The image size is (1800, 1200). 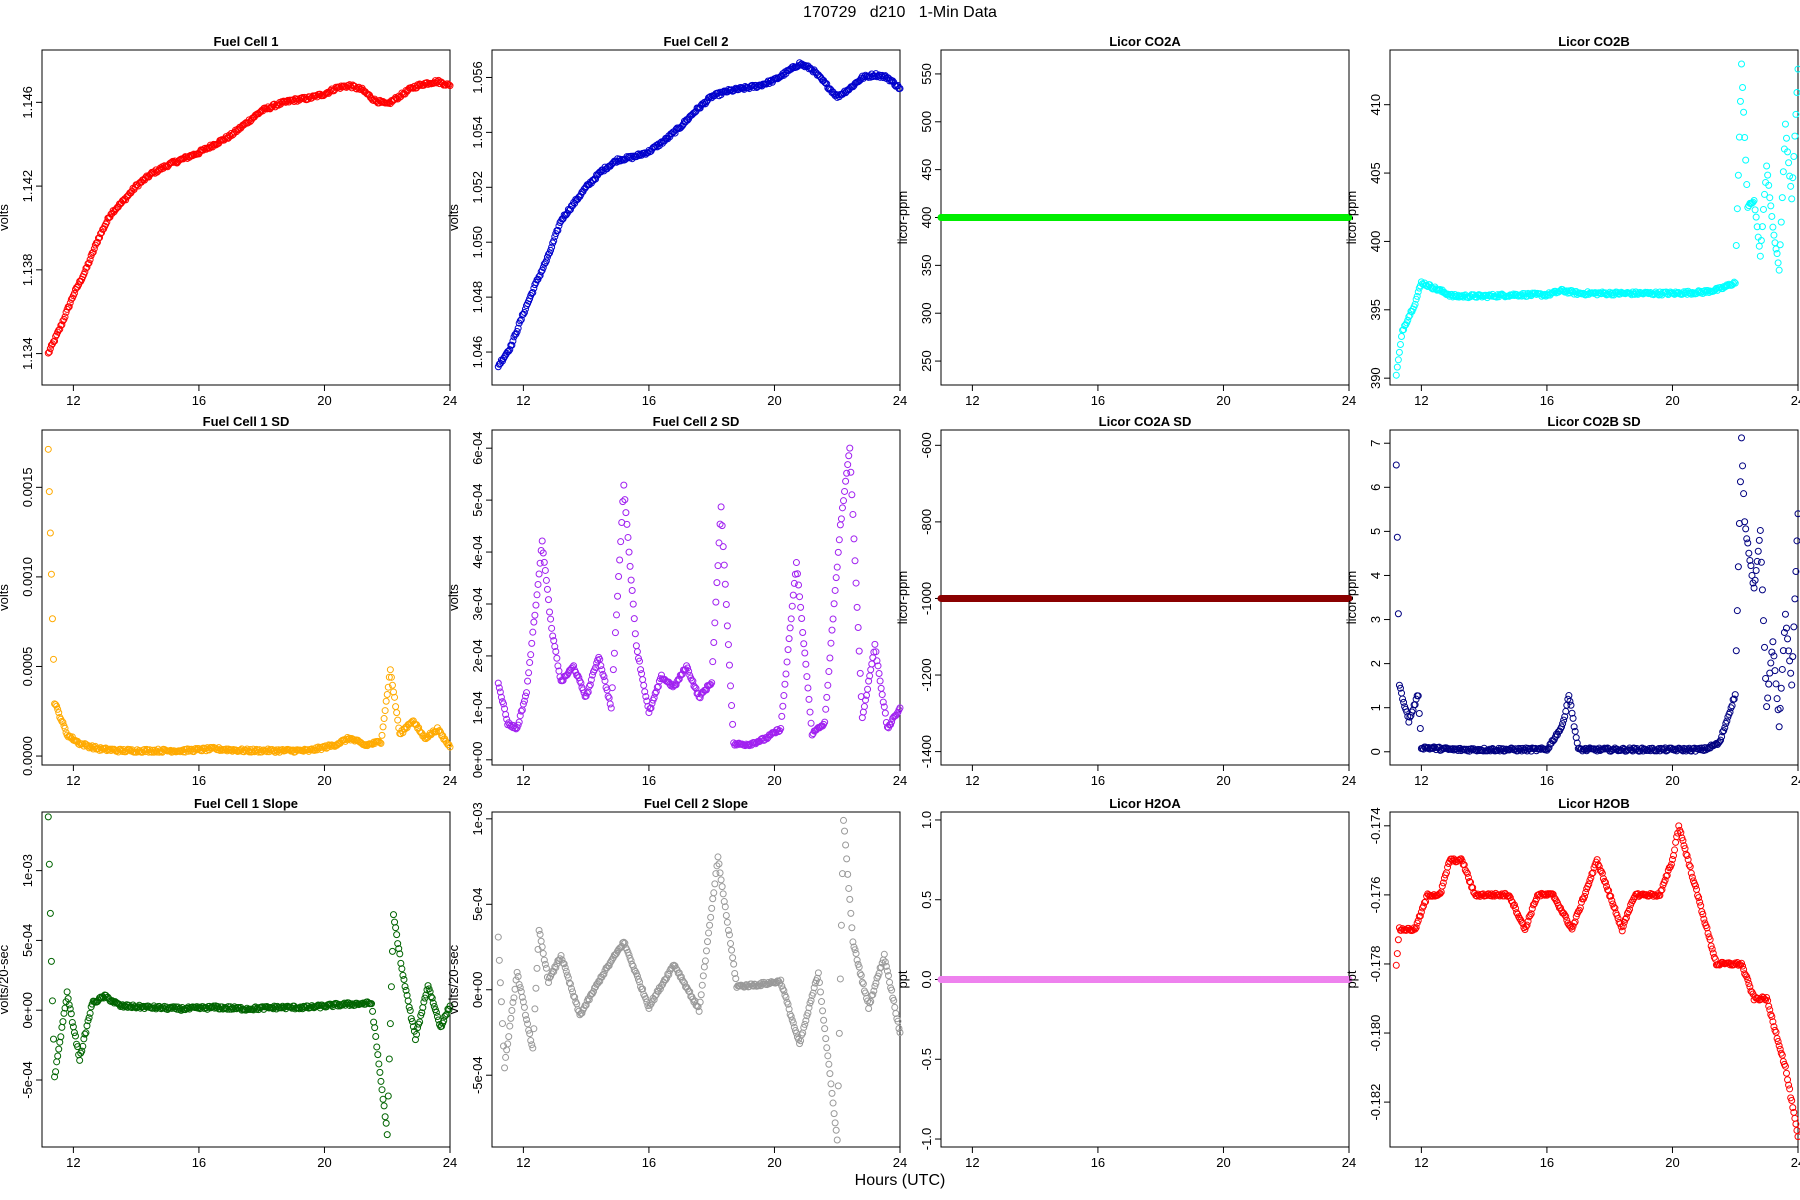 I want to click on plot-frame, so click(x=1594, y=597).